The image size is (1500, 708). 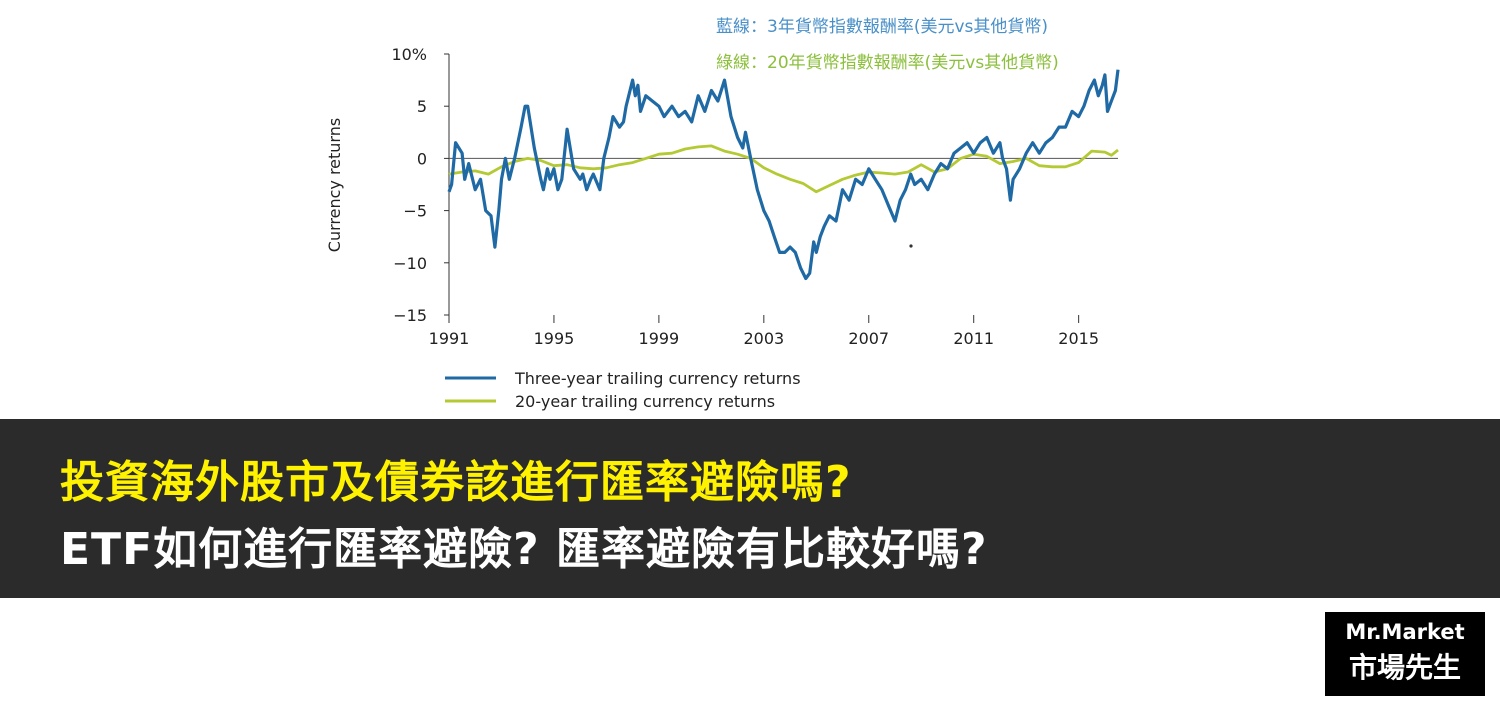 I want to click on y-tick-label: −10, so click(x=410, y=263).